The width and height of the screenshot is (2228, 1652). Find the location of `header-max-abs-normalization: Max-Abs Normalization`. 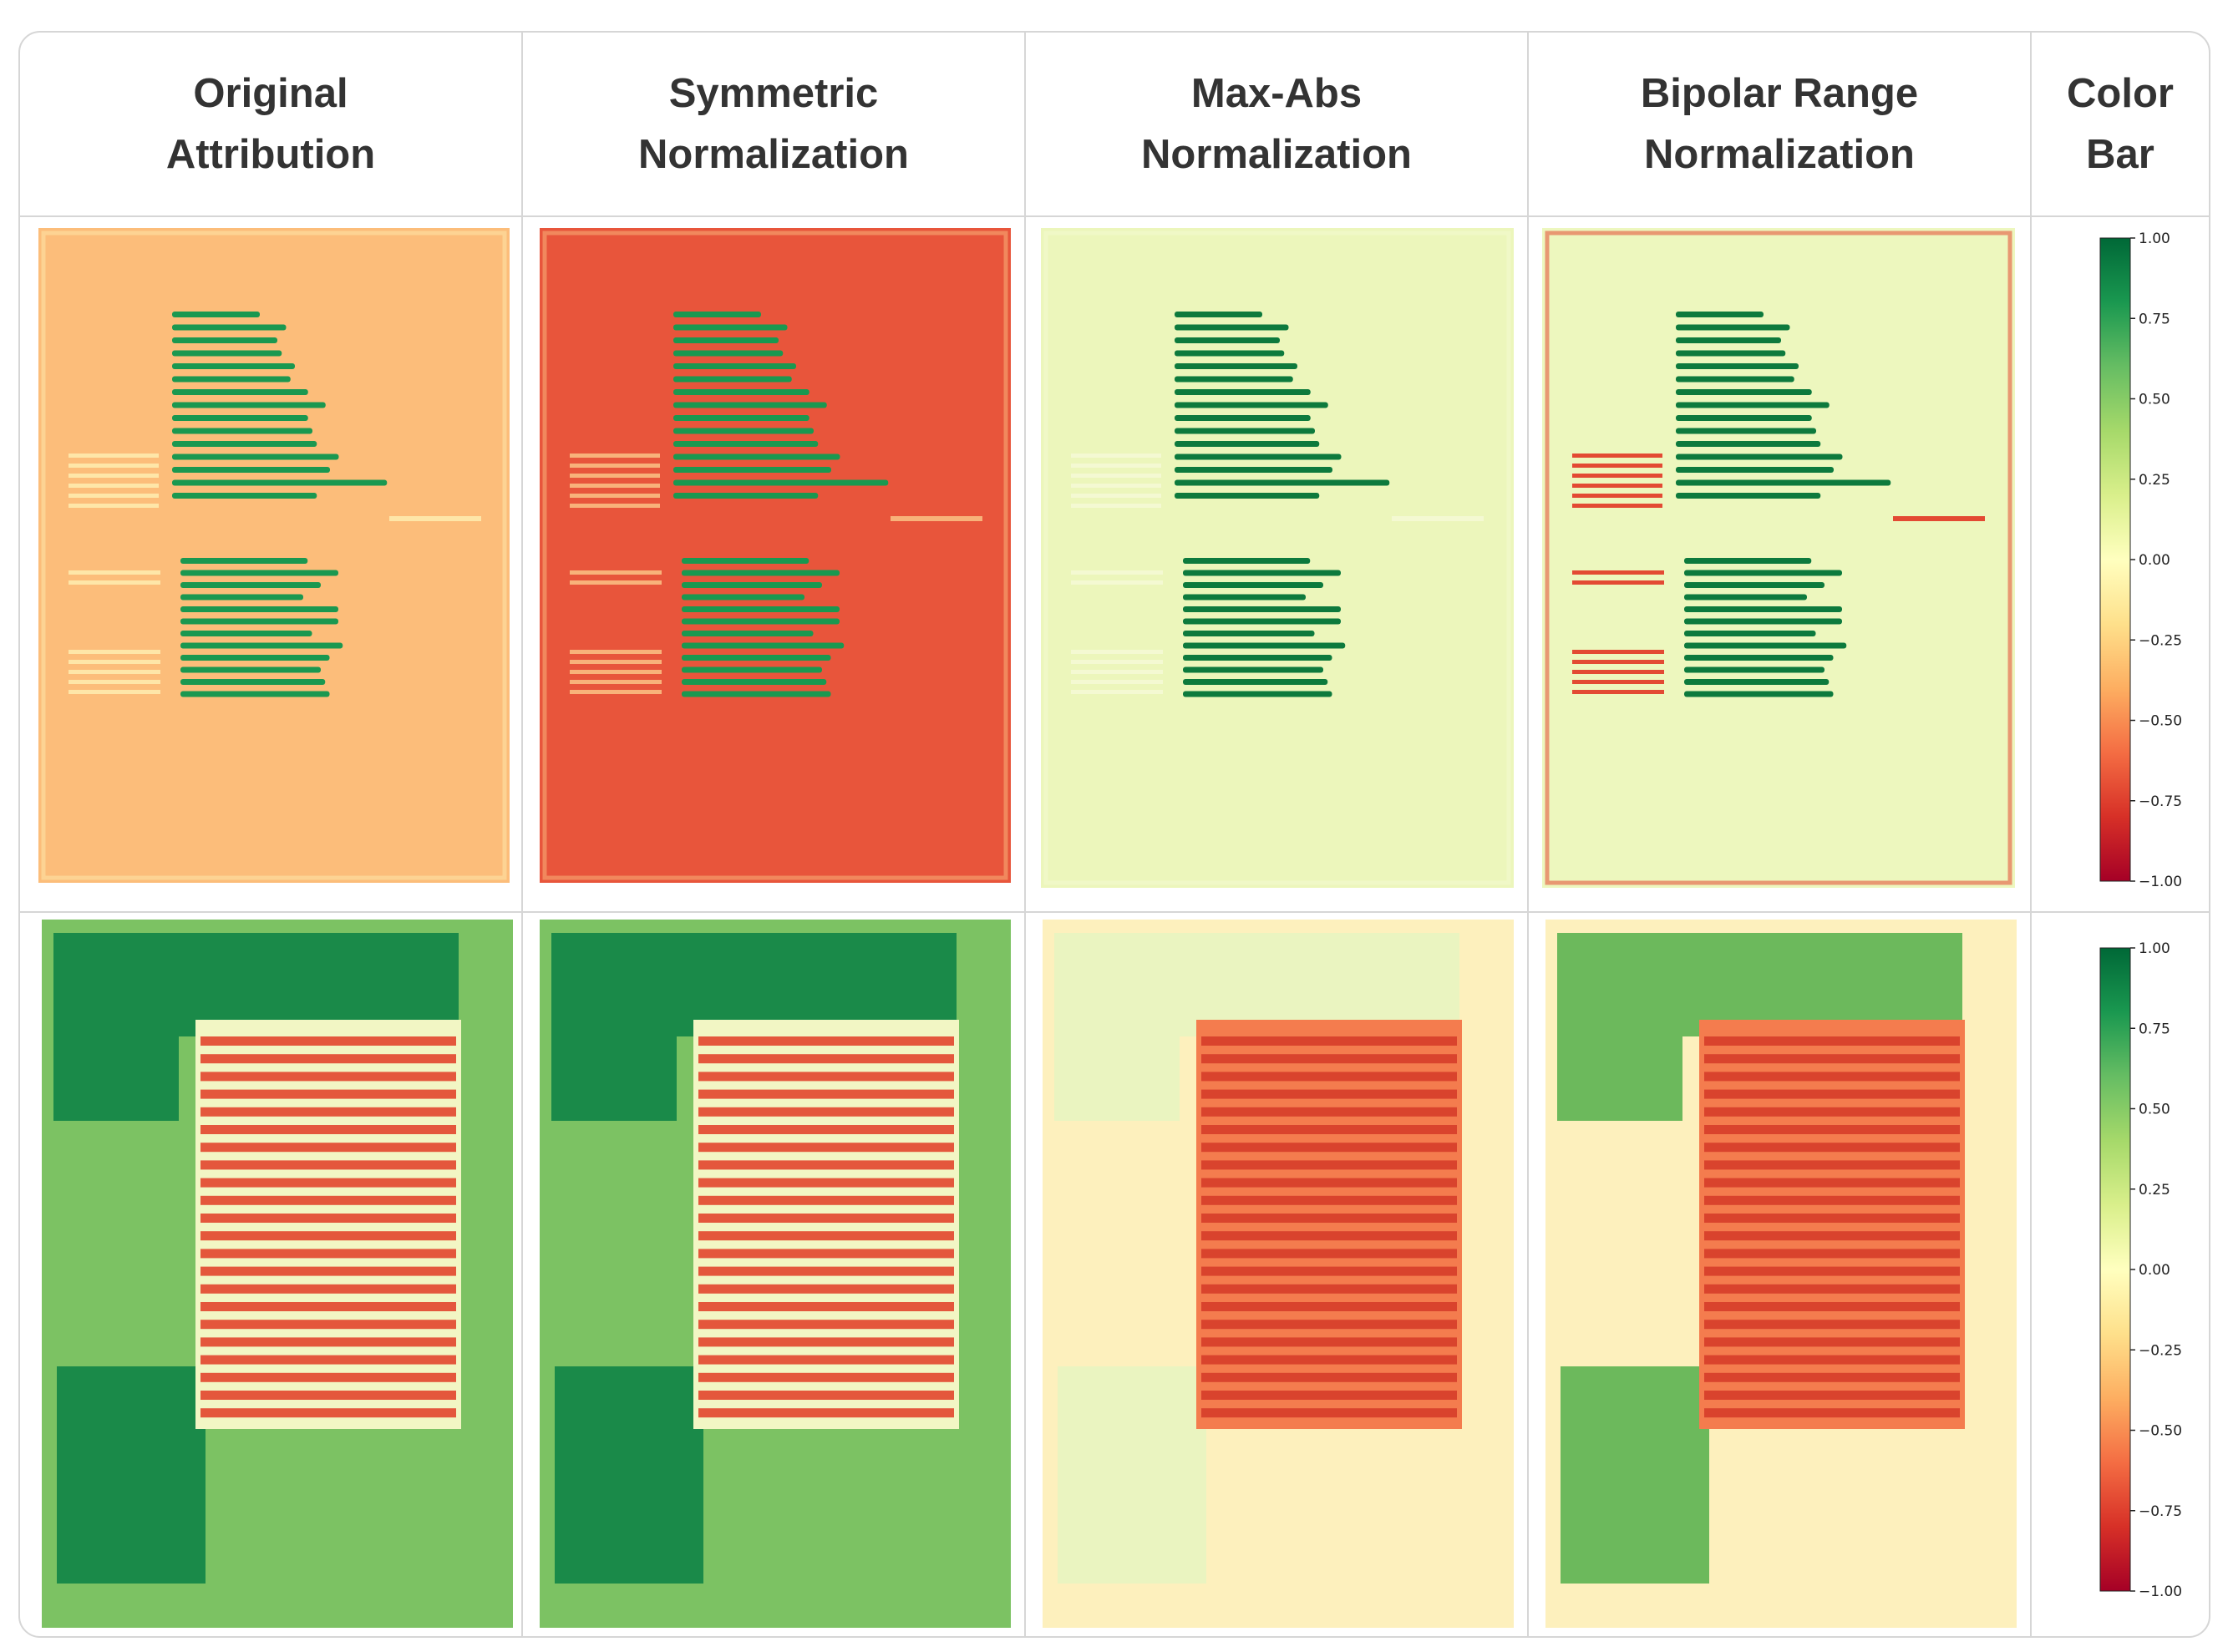

header-max-abs-normalization: Max-Abs Normalization is located at coordinates (1276, 124).